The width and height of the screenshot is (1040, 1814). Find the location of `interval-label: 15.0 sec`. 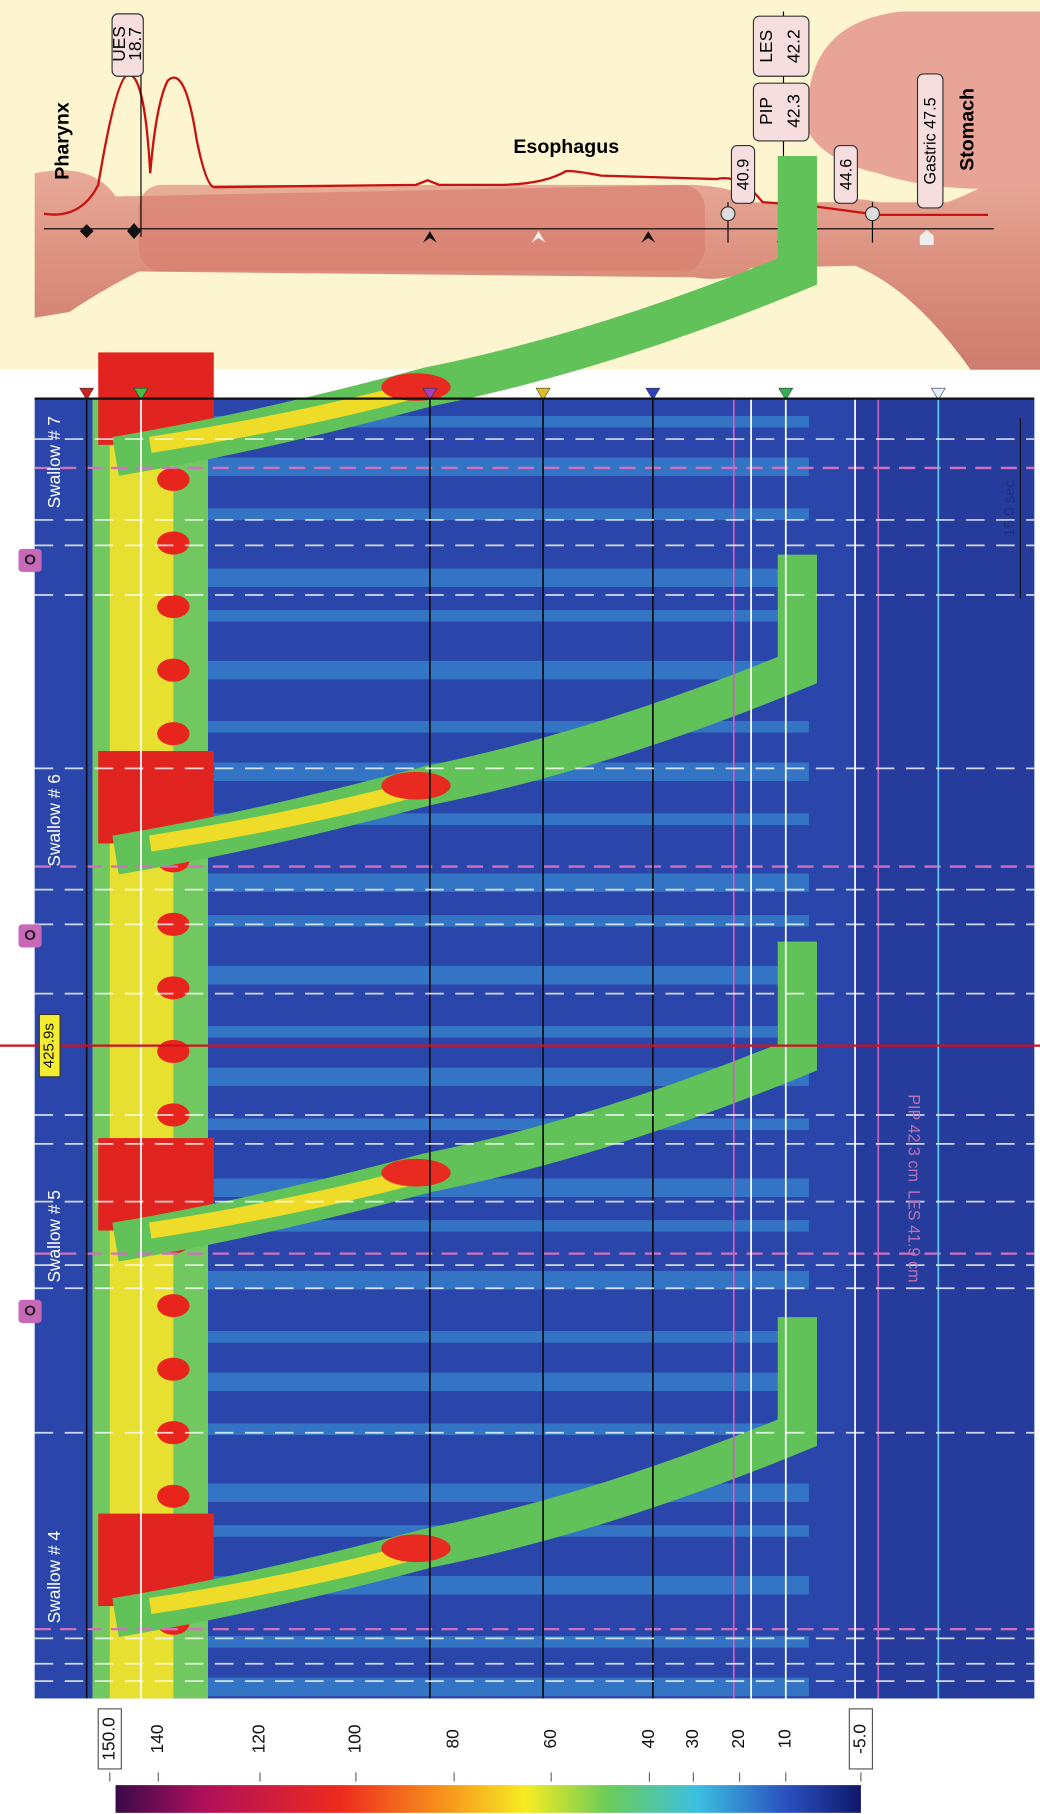

interval-label: 15.0 sec is located at coordinates (1009, 508).